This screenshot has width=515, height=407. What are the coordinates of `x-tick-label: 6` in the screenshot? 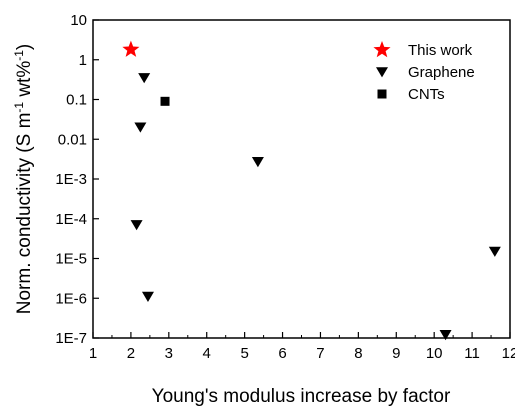 It's located at (282, 353).